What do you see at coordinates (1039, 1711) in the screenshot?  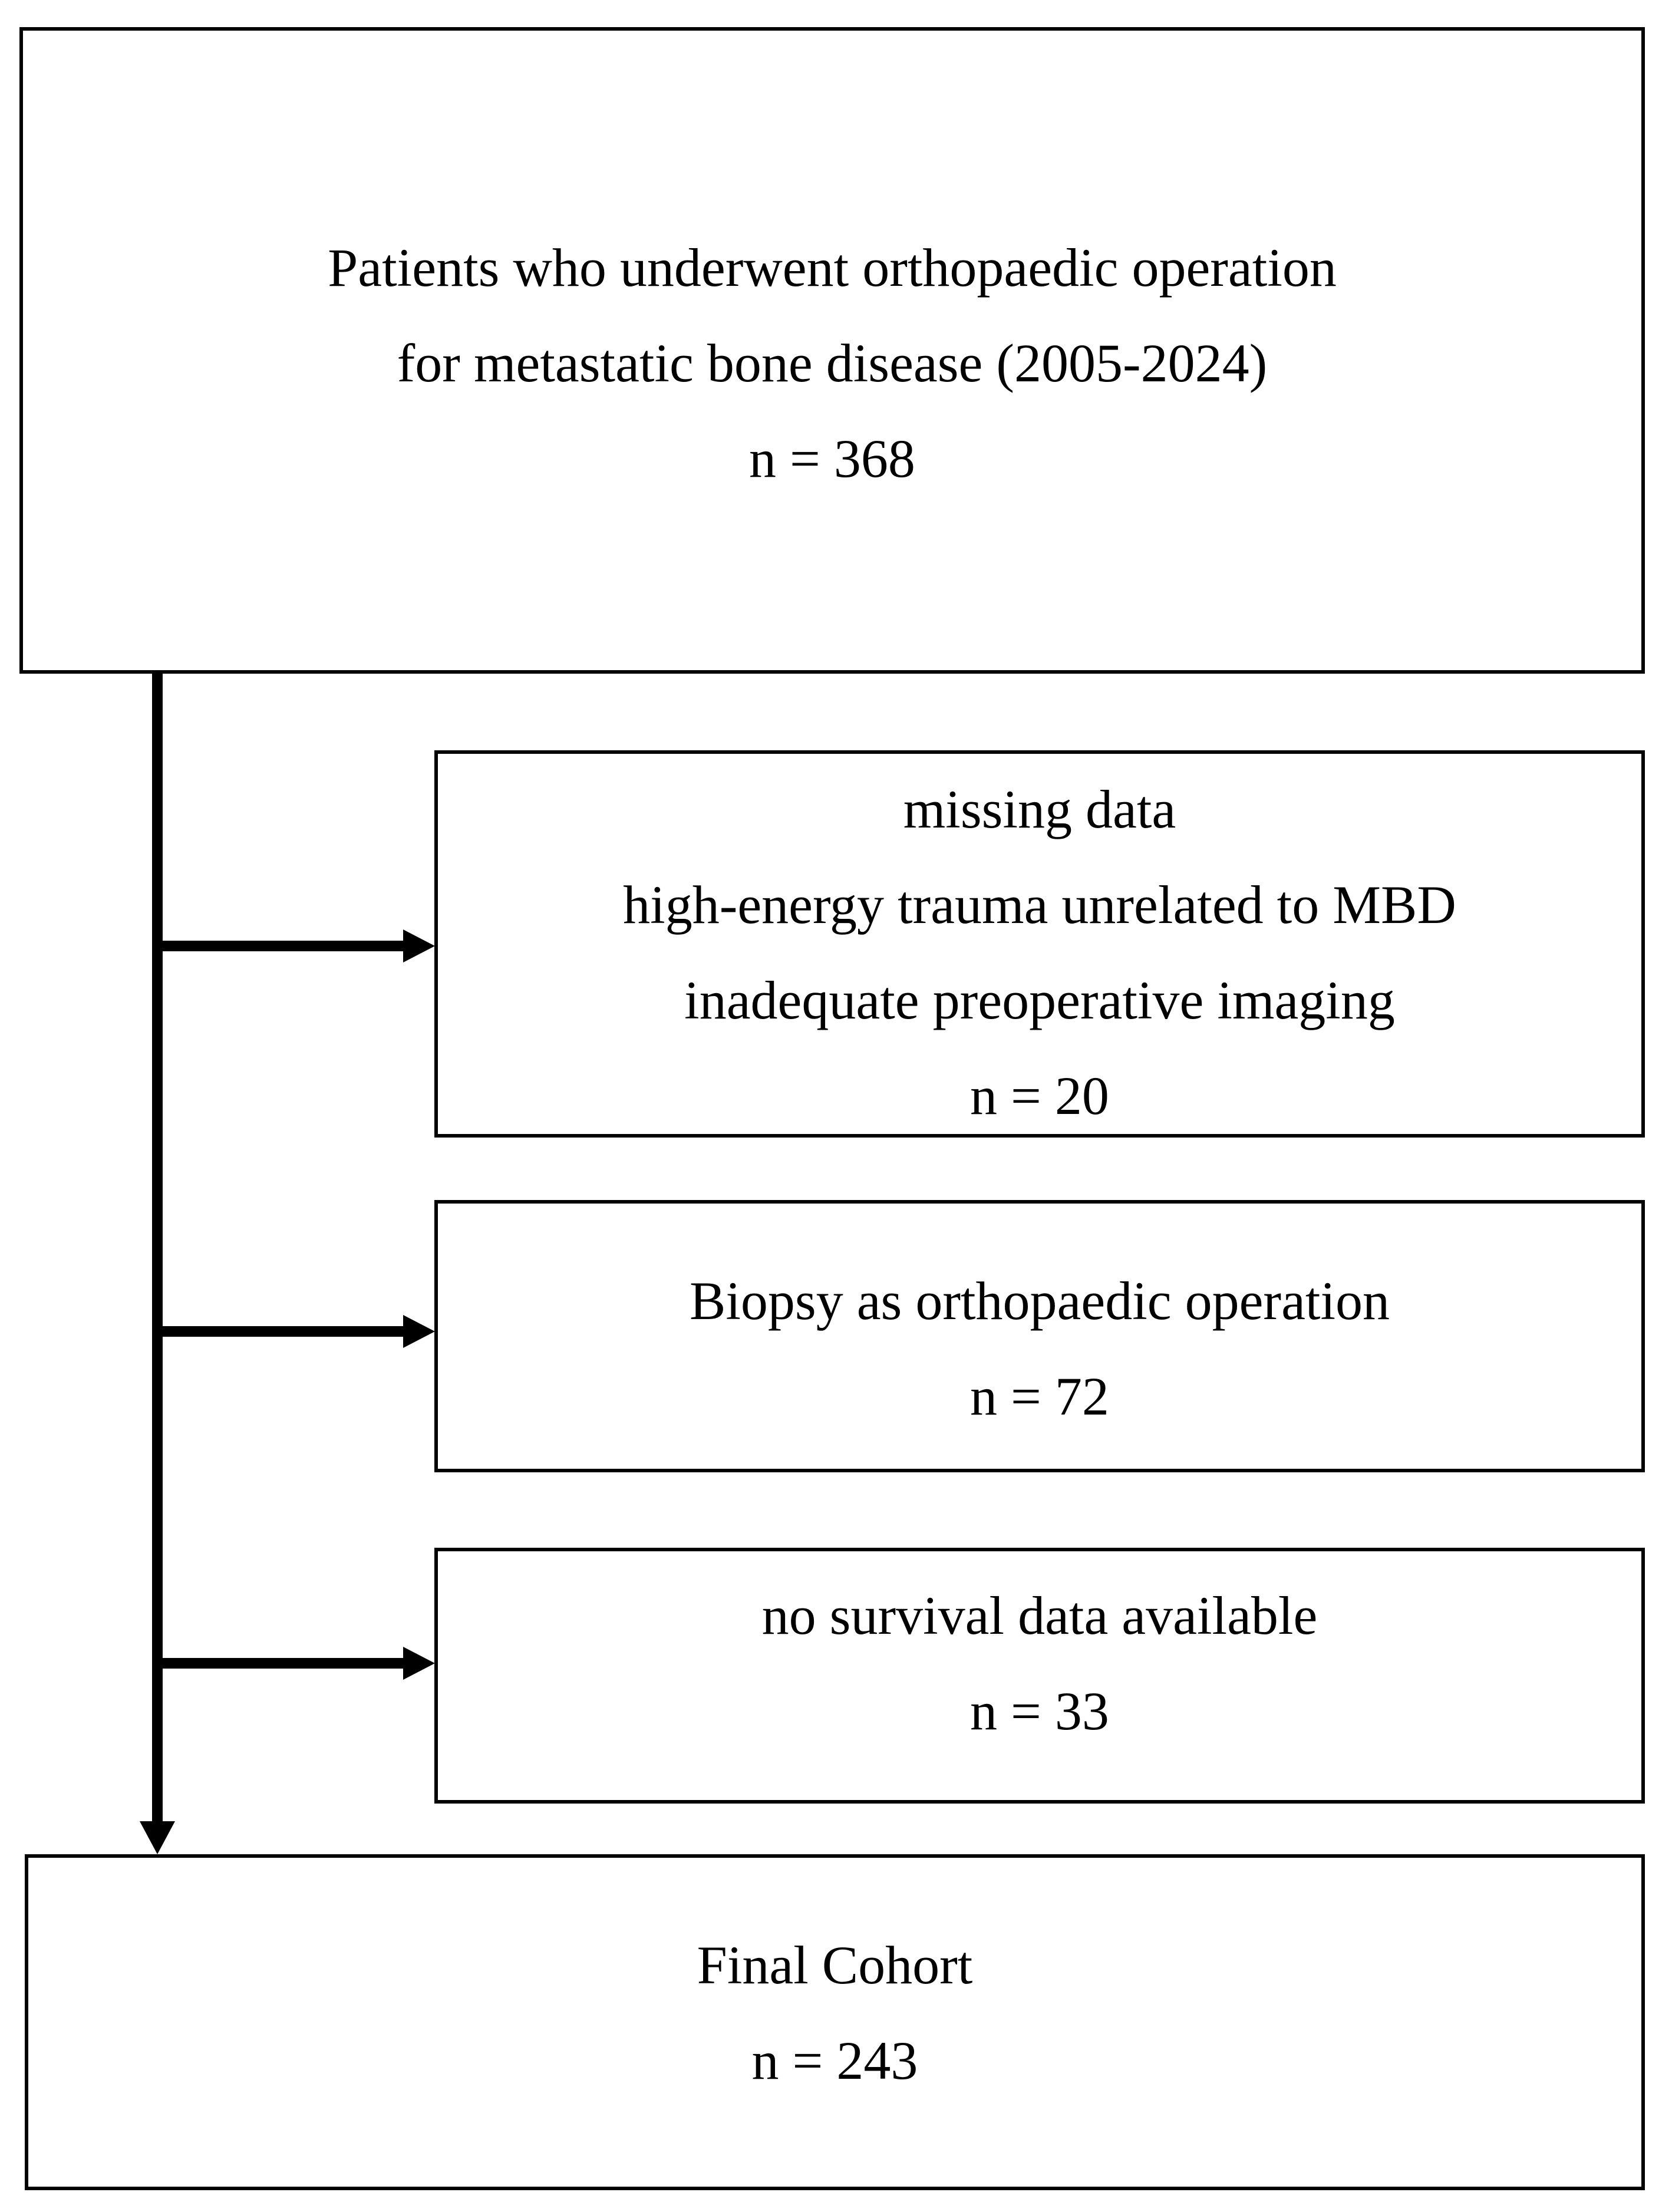 I see `exclusion-3-count: n = 33` at bounding box center [1039, 1711].